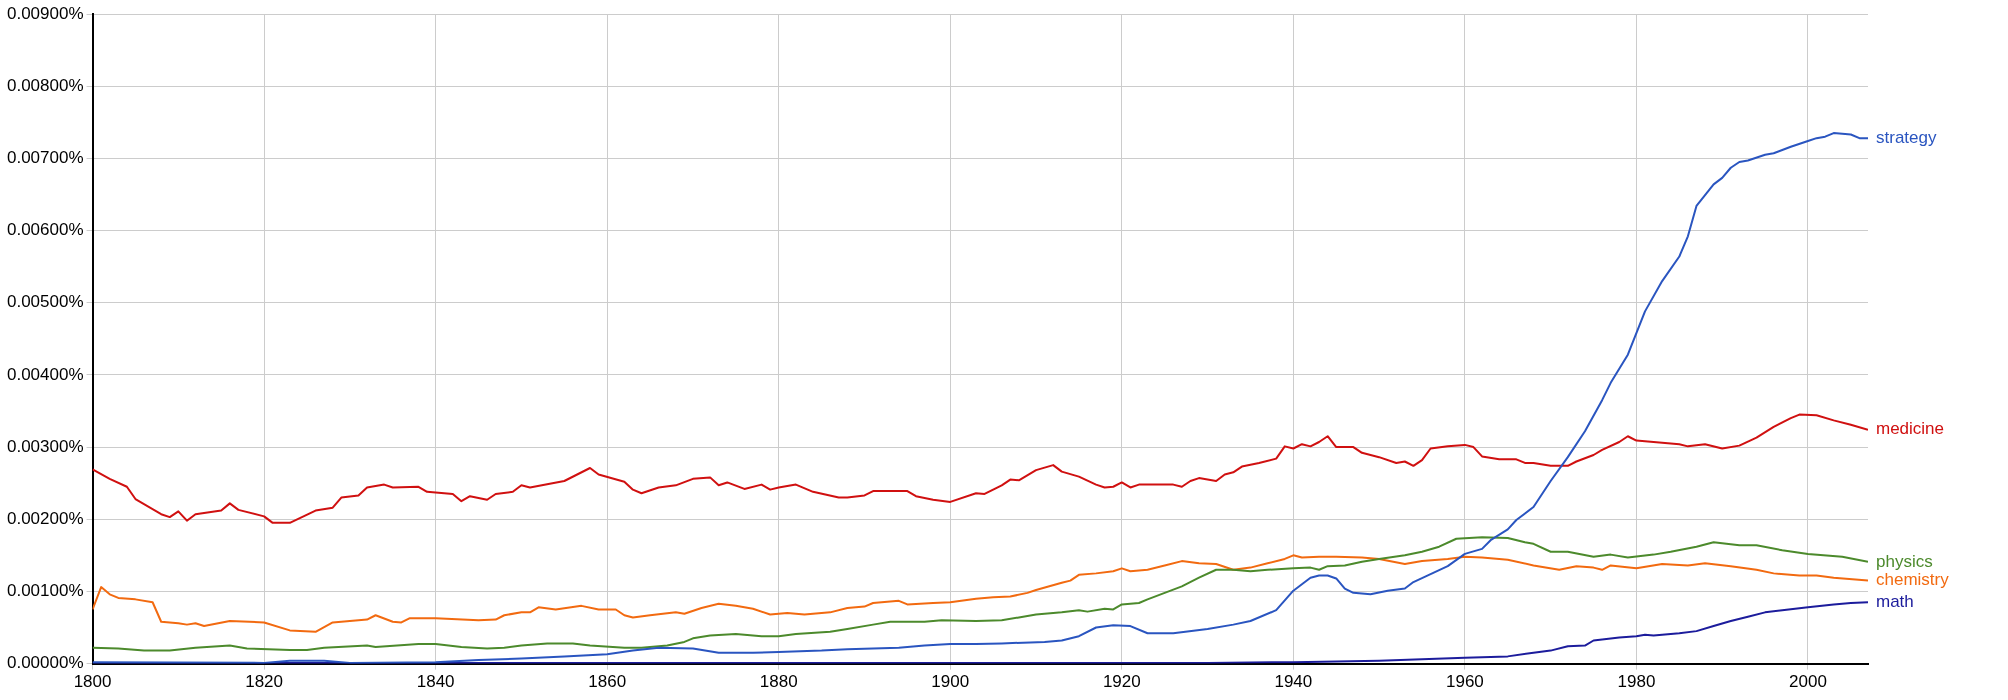 The height and width of the screenshot is (700, 2008). What do you see at coordinates (1906, 137) in the screenshot?
I see `series-label: strategy` at bounding box center [1906, 137].